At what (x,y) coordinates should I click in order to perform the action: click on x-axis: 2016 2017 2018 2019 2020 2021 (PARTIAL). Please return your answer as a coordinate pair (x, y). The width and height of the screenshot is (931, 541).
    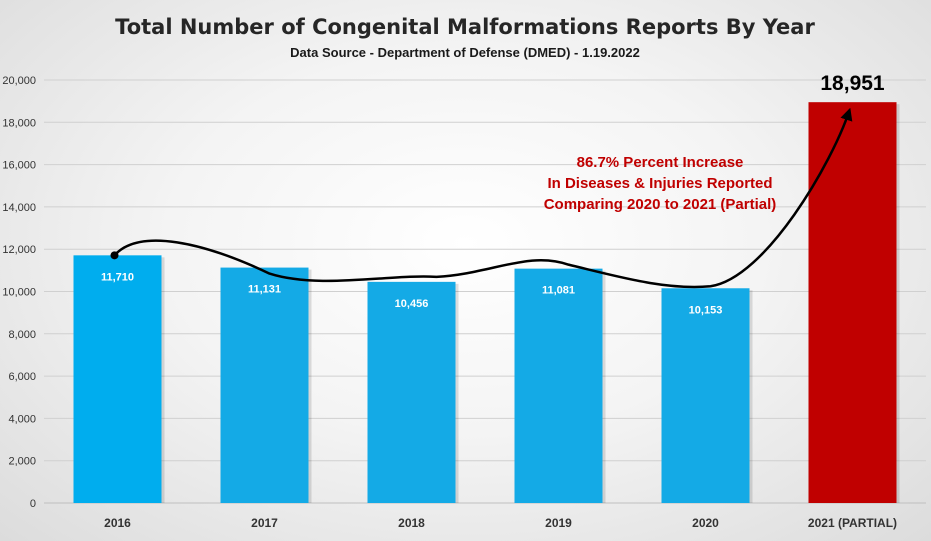
    Looking at the image, I should click on (500, 523).